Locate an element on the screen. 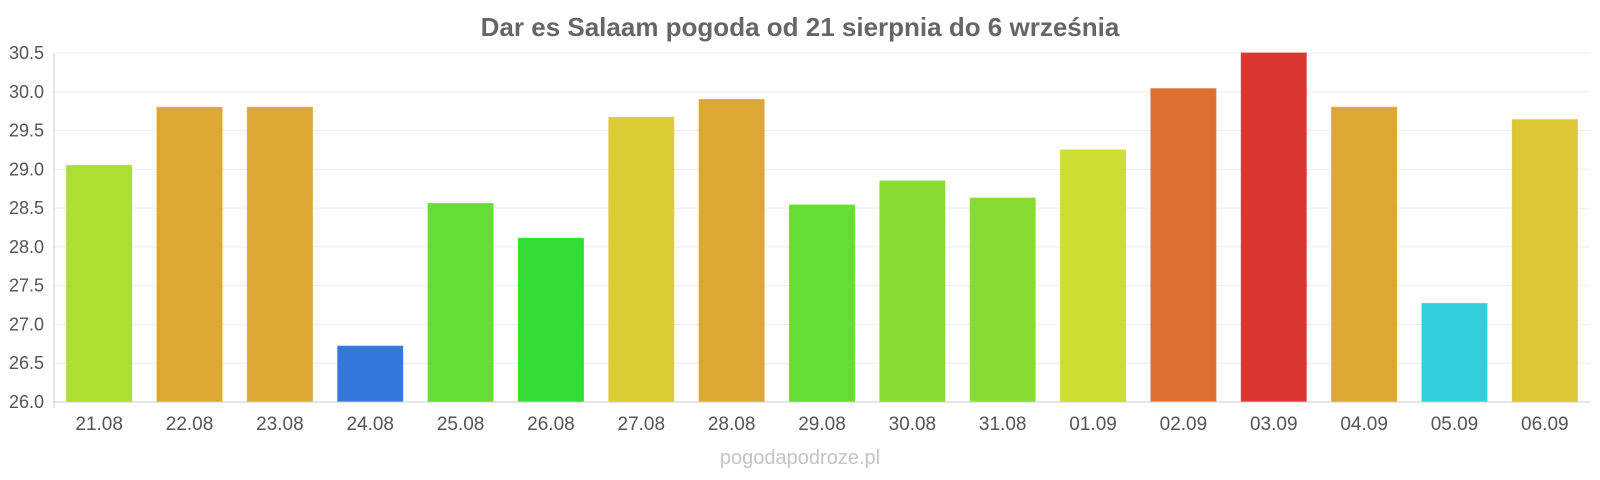 This screenshot has width=1600, height=480. bar-26.08 is located at coordinates (550, 320).